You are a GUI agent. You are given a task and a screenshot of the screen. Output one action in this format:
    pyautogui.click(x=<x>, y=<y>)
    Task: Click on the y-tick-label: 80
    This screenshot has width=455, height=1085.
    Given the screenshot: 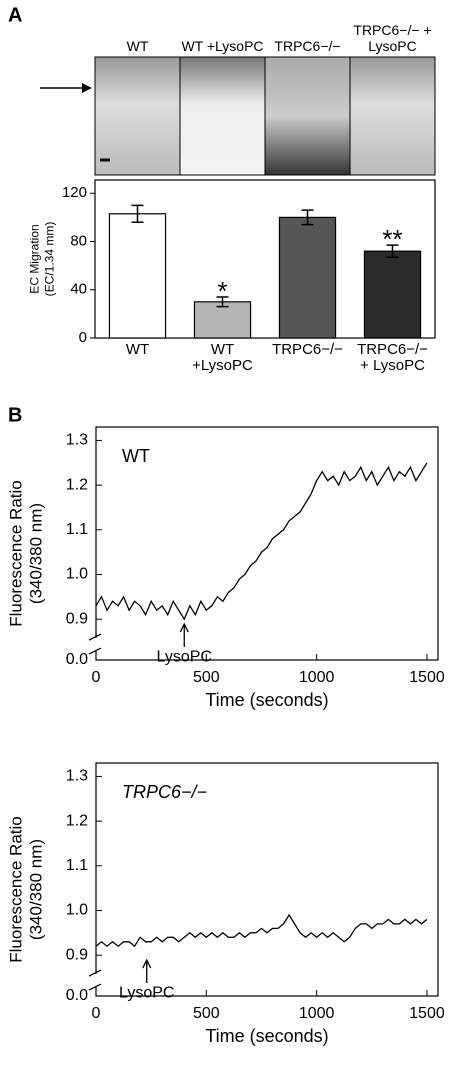 What is the action you would take?
    pyautogui.click(x=78, y=240)
    